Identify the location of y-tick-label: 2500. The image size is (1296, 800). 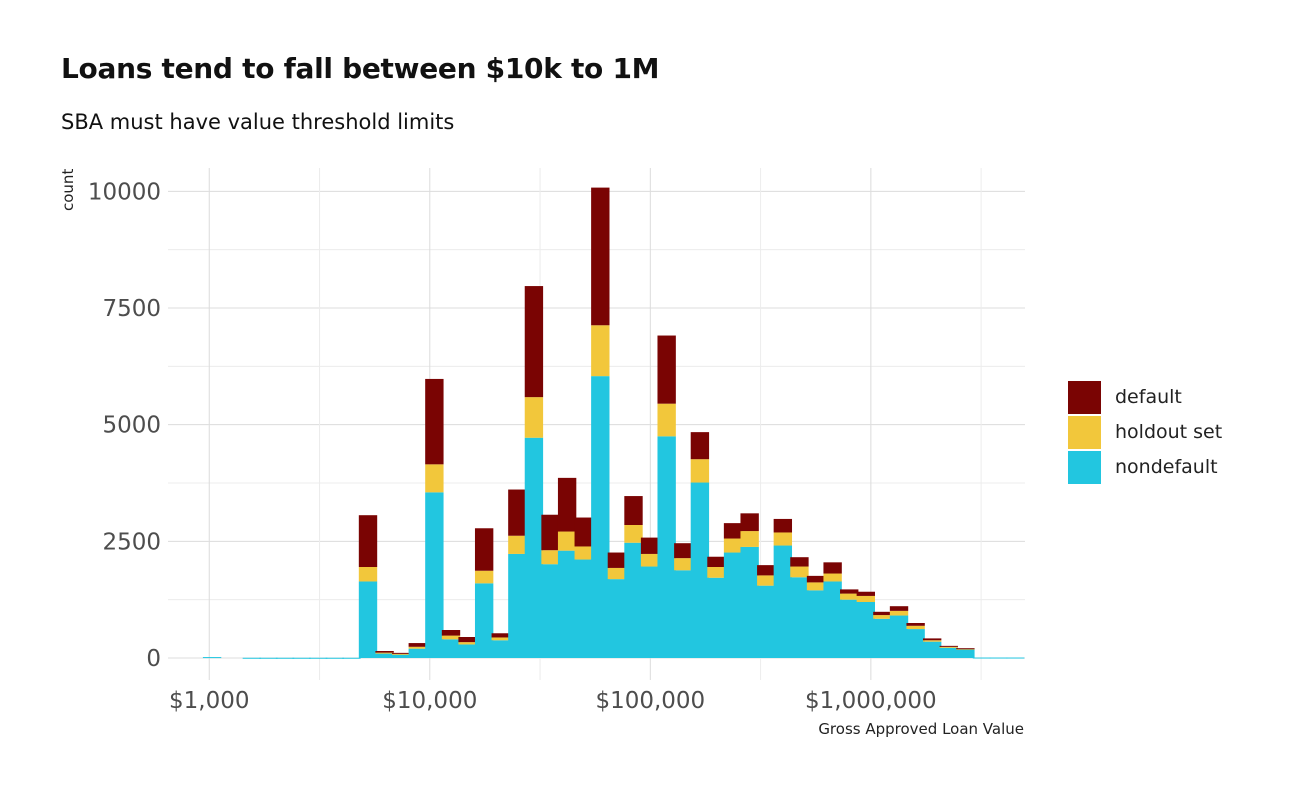
(131, 542).